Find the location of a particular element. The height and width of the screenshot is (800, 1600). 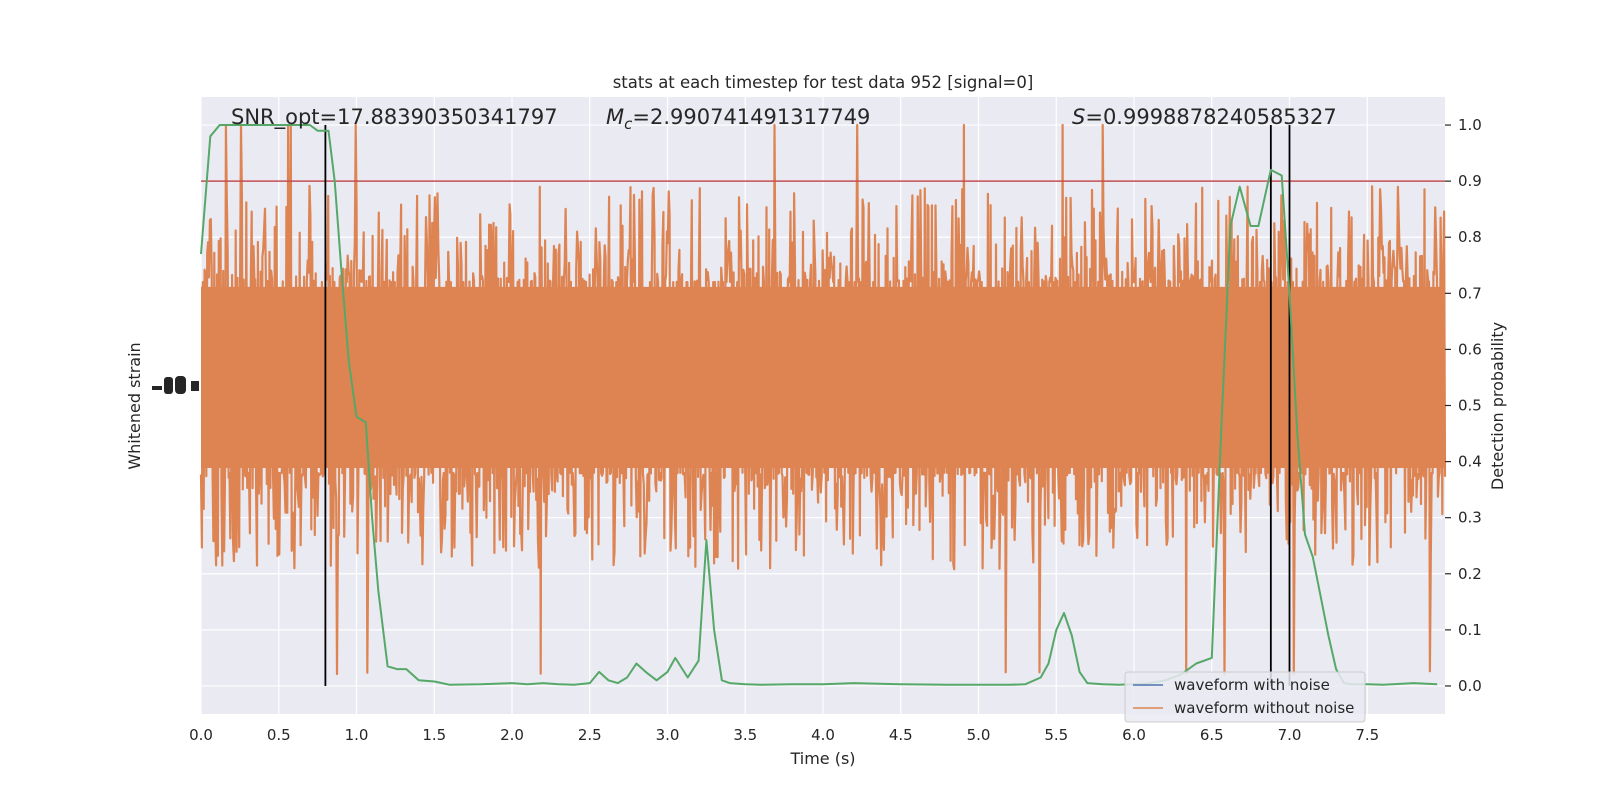

x-tick-label-11: 5.5 is located at coordinates (1056, 735).